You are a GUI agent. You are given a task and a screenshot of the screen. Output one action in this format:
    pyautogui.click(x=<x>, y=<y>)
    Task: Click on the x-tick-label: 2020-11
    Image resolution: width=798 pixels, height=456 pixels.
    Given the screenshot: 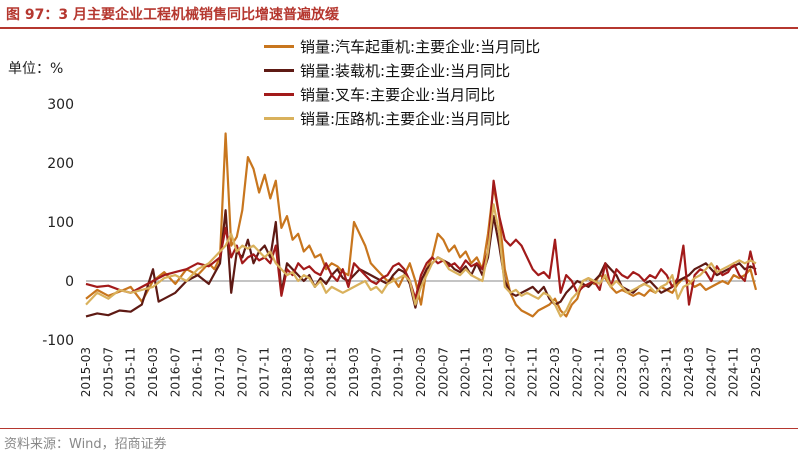 What is the action you would take?
    pyautogui.click(x=466, y=372)
    